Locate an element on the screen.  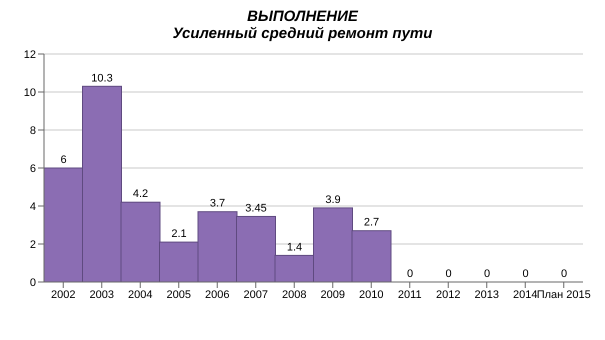
y-tick-label: 2 is located at coordinates (33, 244).